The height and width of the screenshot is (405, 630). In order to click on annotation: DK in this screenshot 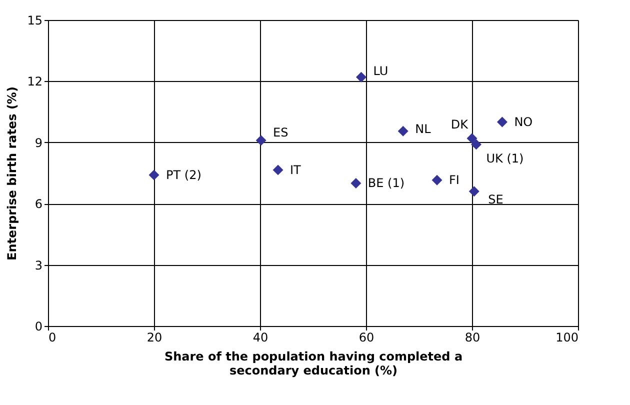, I will do `click(460, 124)`.